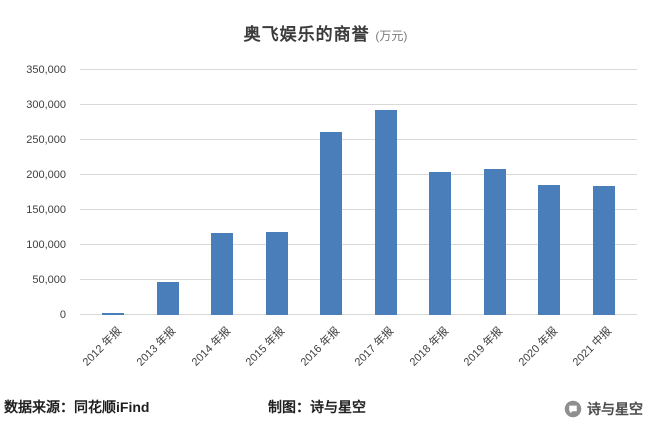 Image resolution: width=651 pixels, height=425 pixels. What do you see at coordinates (440, 243) in the screenshot?
I see `bar-2018 年报` at bounding box center [440, 243].